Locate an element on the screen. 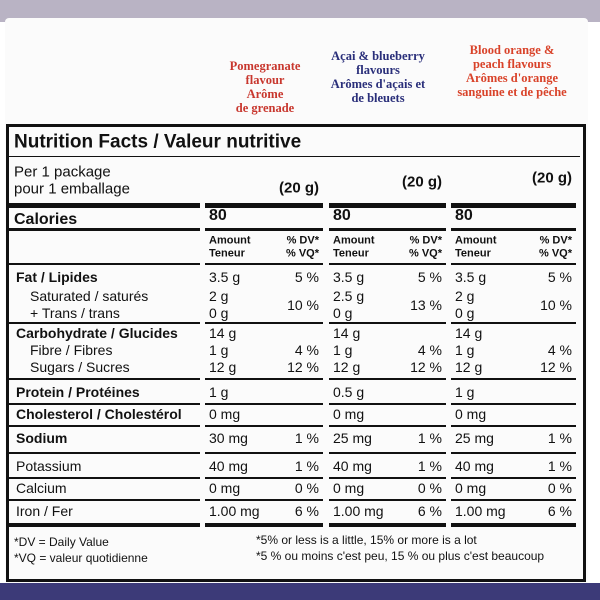 This screenshot has height=600, width=600. flavour-name: Arôme is located at coordinates (265, 93).